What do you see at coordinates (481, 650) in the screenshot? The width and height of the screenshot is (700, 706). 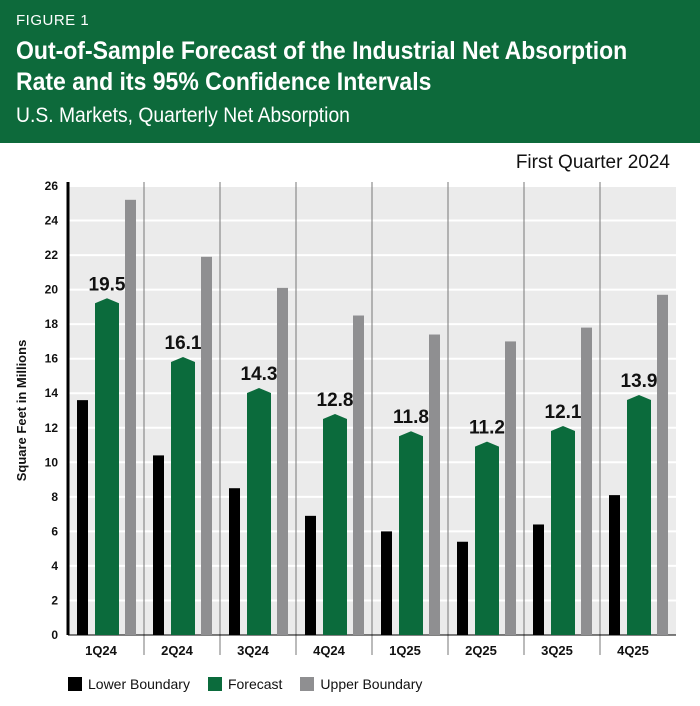 I see `x-tick-label: 2Q25` at bounding box center [481, 650].